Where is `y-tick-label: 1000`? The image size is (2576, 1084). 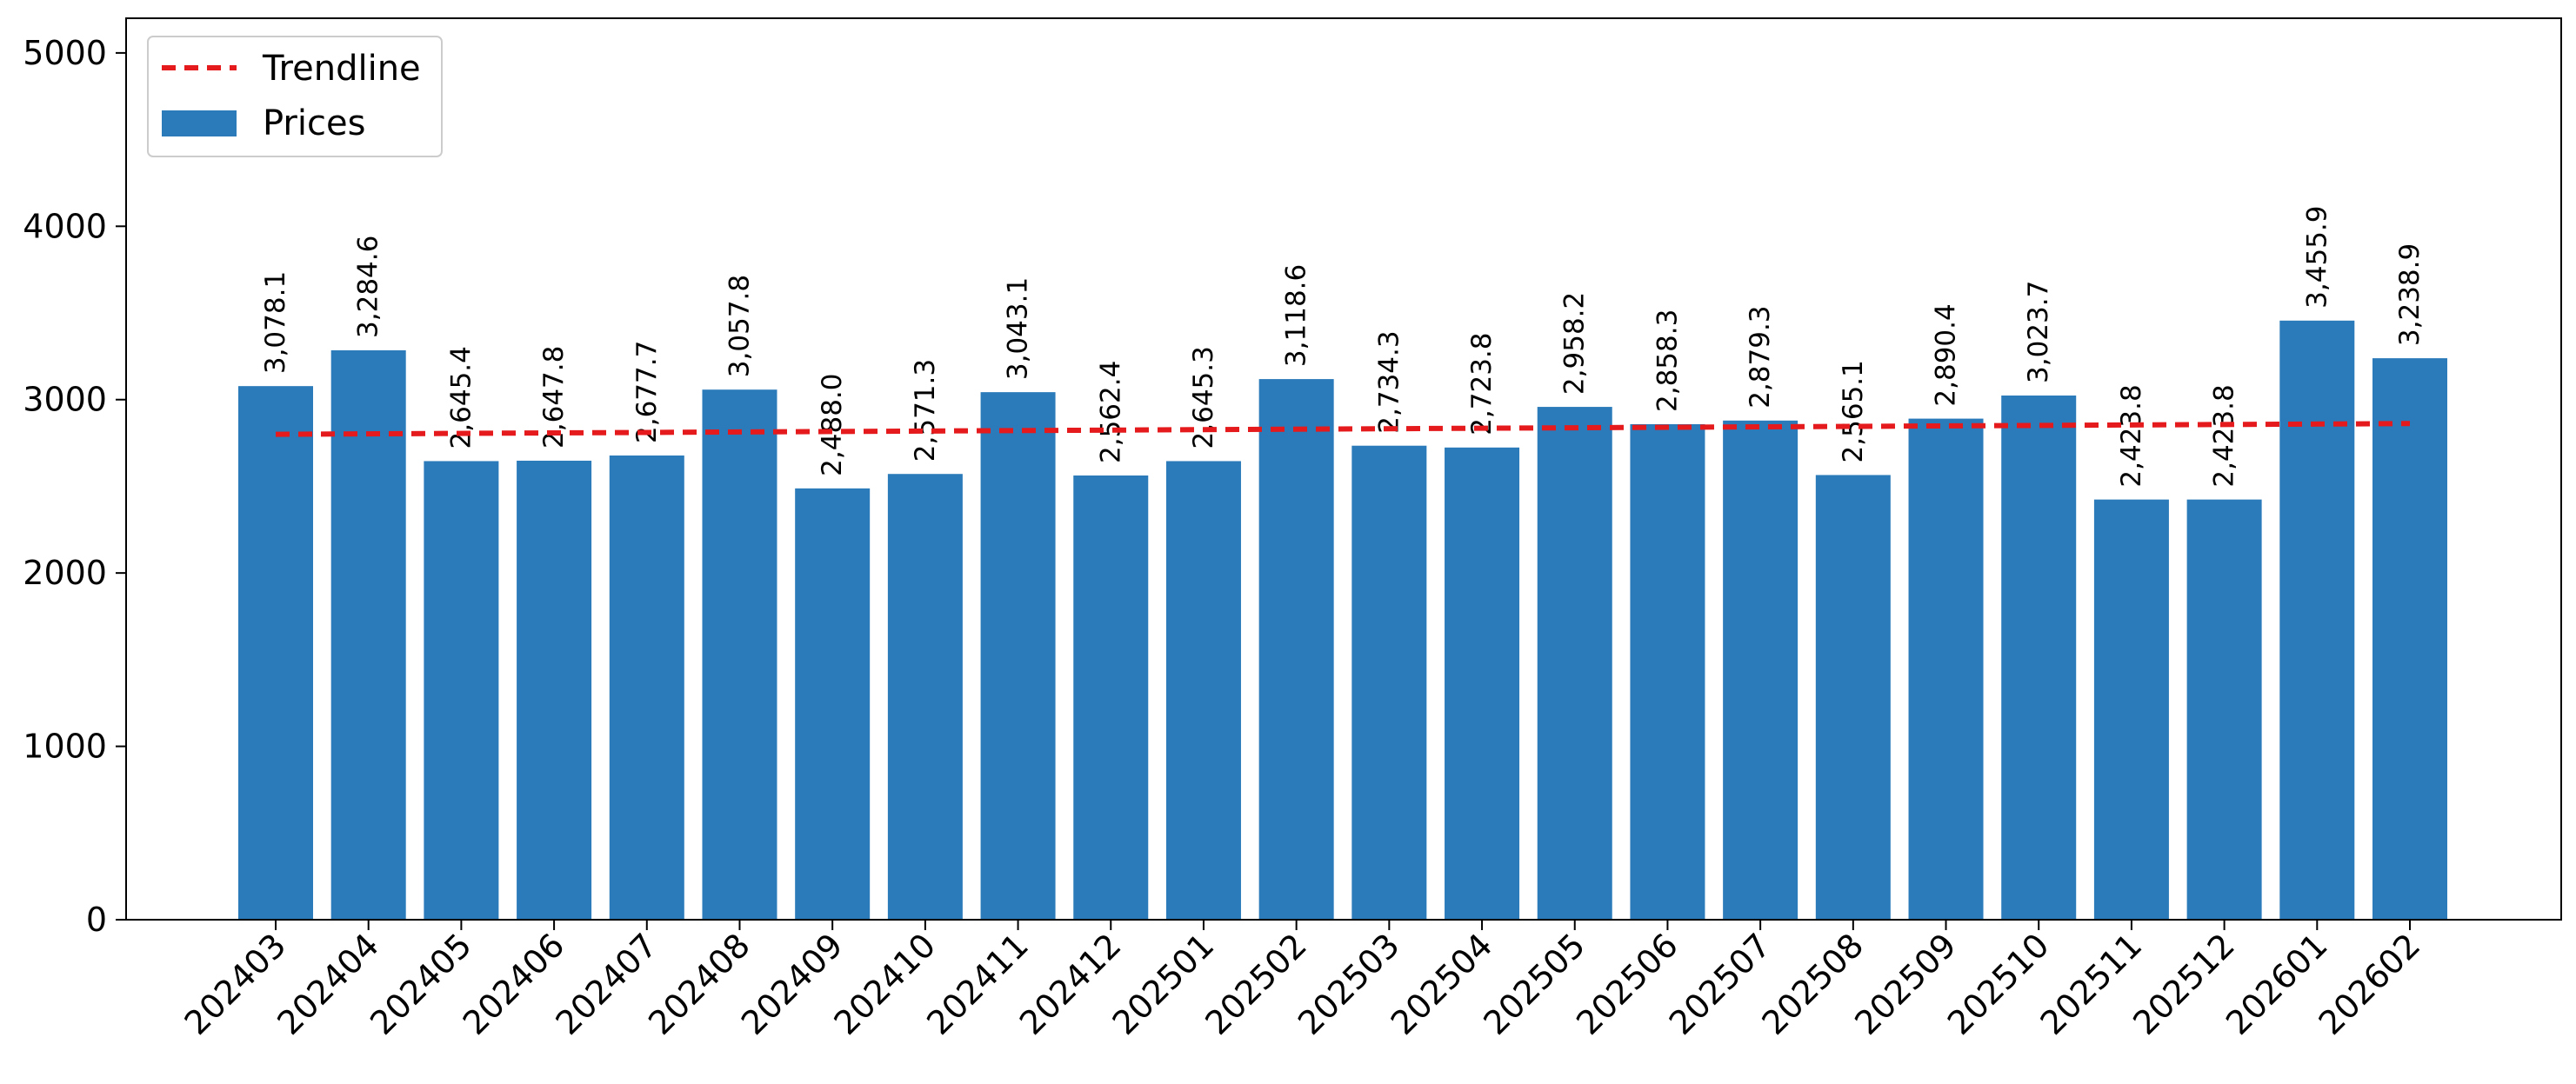
y-tick-label: 1000 is located at coordinates (65, 747).